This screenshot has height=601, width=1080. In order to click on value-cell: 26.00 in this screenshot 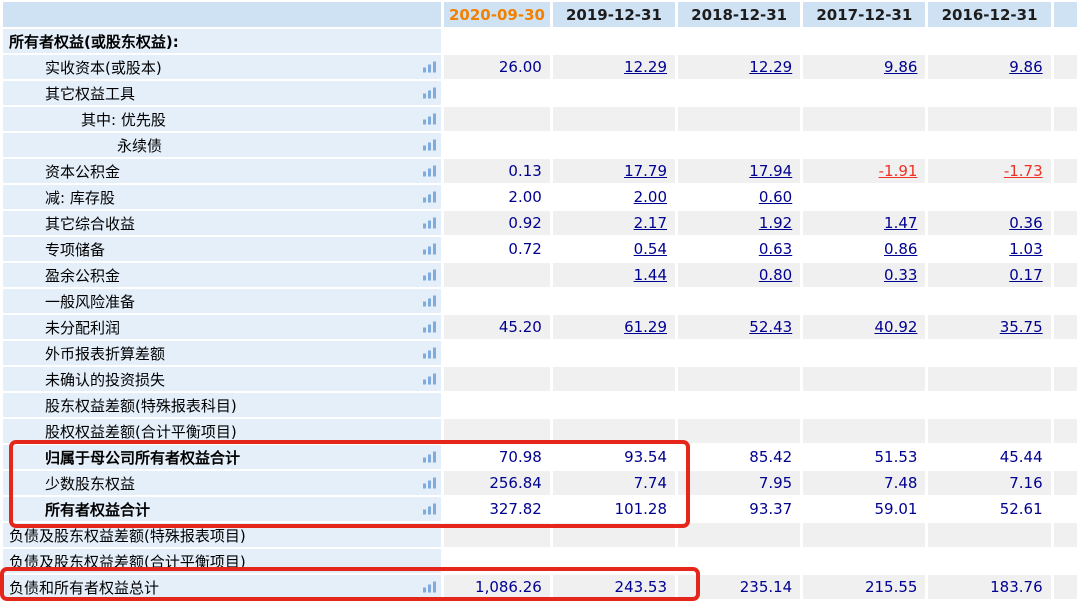, I will do `click(497, 67)`.